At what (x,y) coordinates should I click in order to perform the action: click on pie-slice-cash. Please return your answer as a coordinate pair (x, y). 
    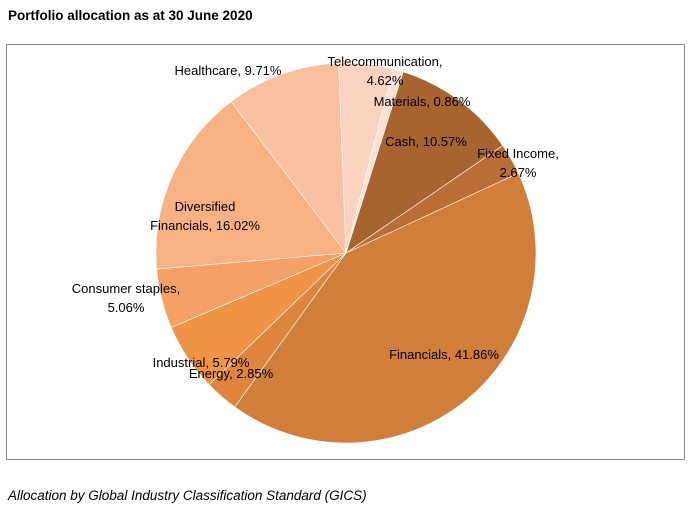
    Looking at the image, I should click on (424, 162).